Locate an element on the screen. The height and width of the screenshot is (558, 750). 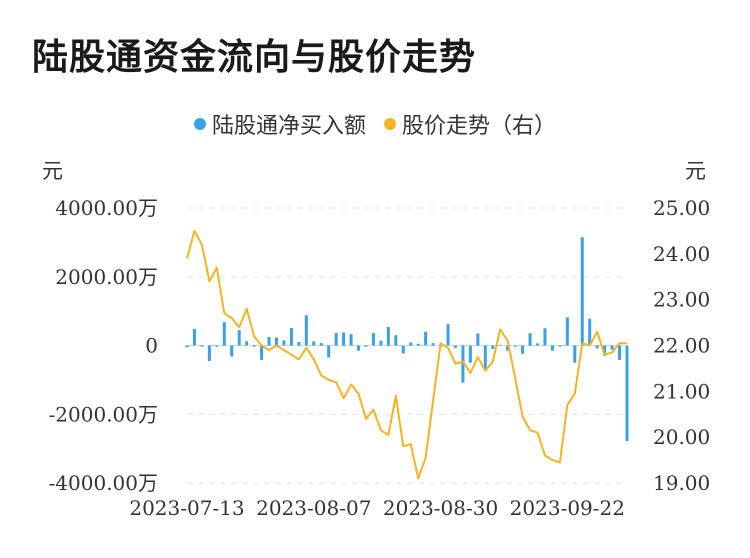
left-tick-label: 0 is located at coordinates (151, 346).